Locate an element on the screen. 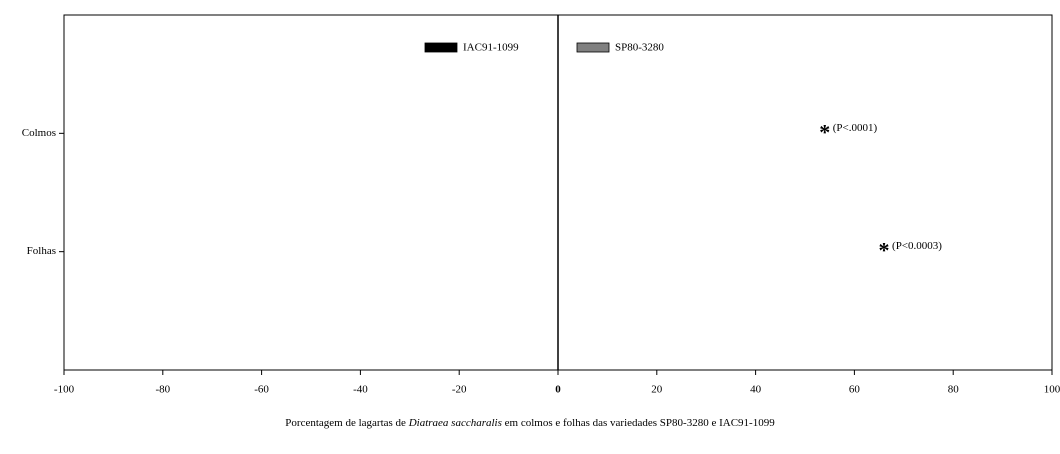 The image size is (1060, 454). x-tick-label: 80 is located at coordinates (954, 390).